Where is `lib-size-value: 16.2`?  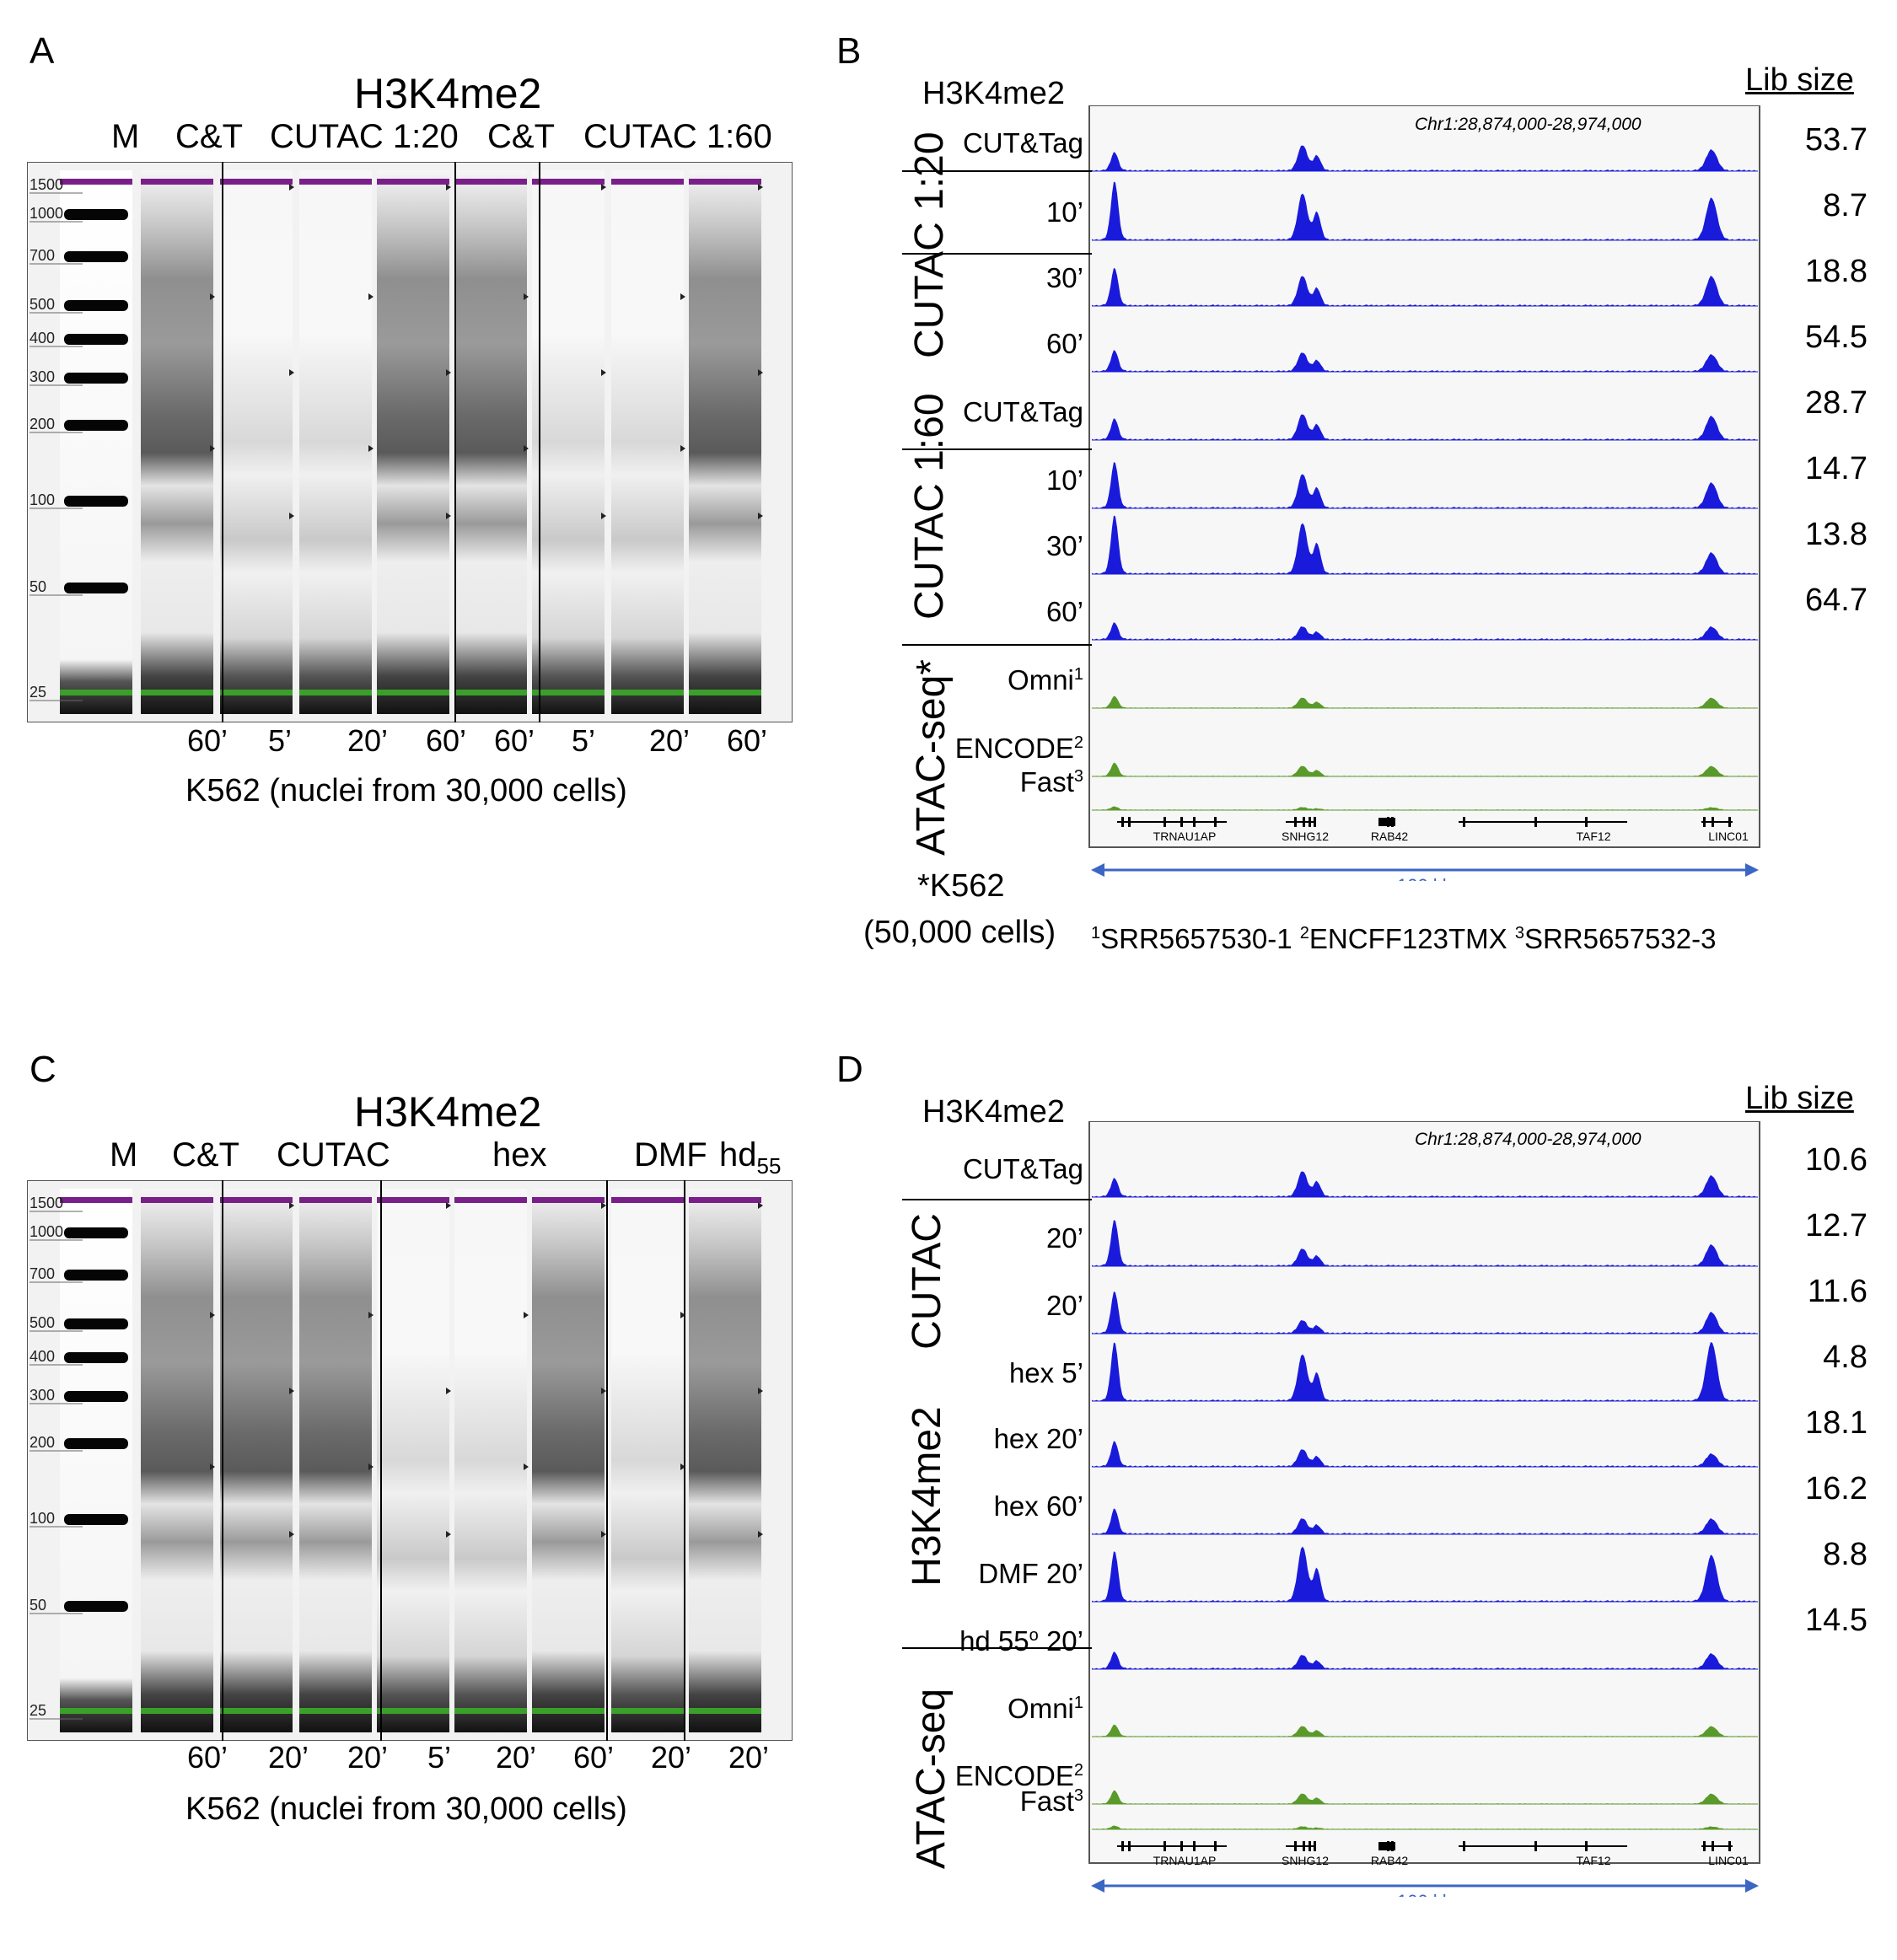 lib-size-value: 16.2 is located at coordinates (1836, 1488).